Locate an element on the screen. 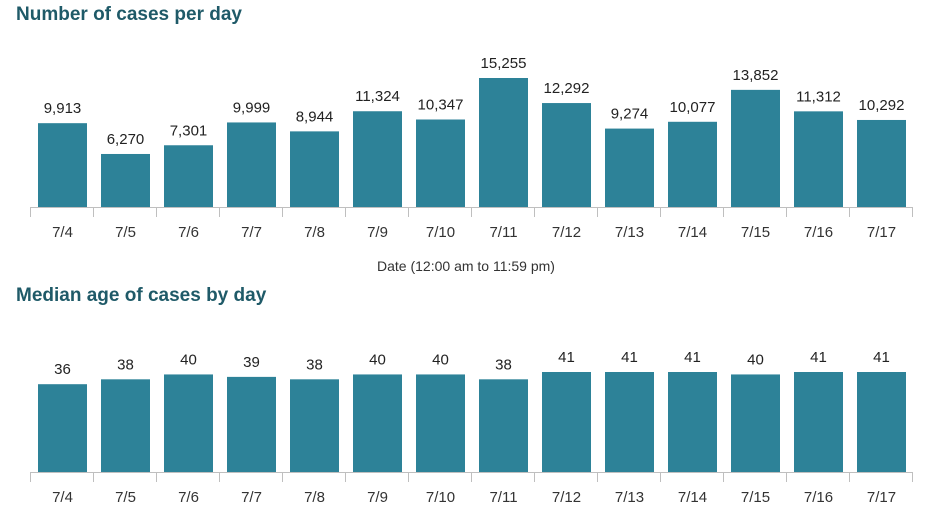  age-category-label: 7/9 is located at coordinates (377, 497).